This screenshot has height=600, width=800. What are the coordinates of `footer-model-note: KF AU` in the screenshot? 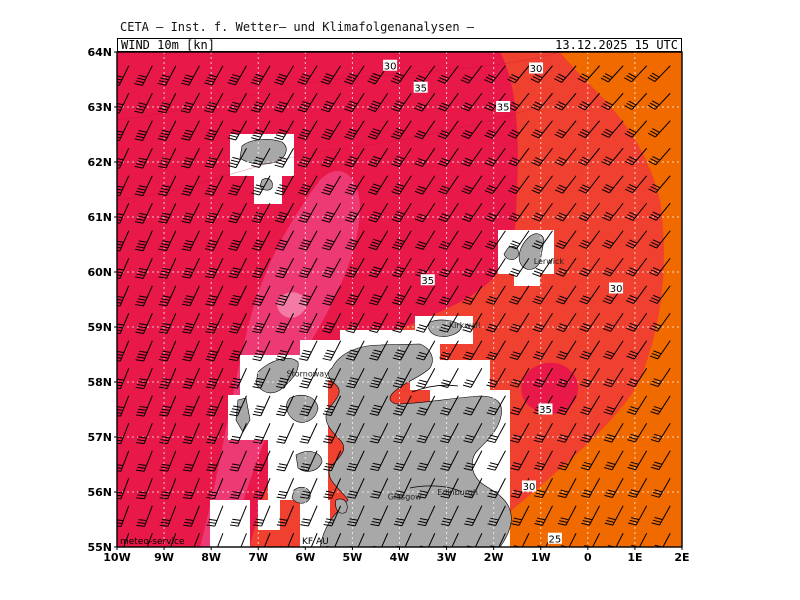 It's located at (315, 542).